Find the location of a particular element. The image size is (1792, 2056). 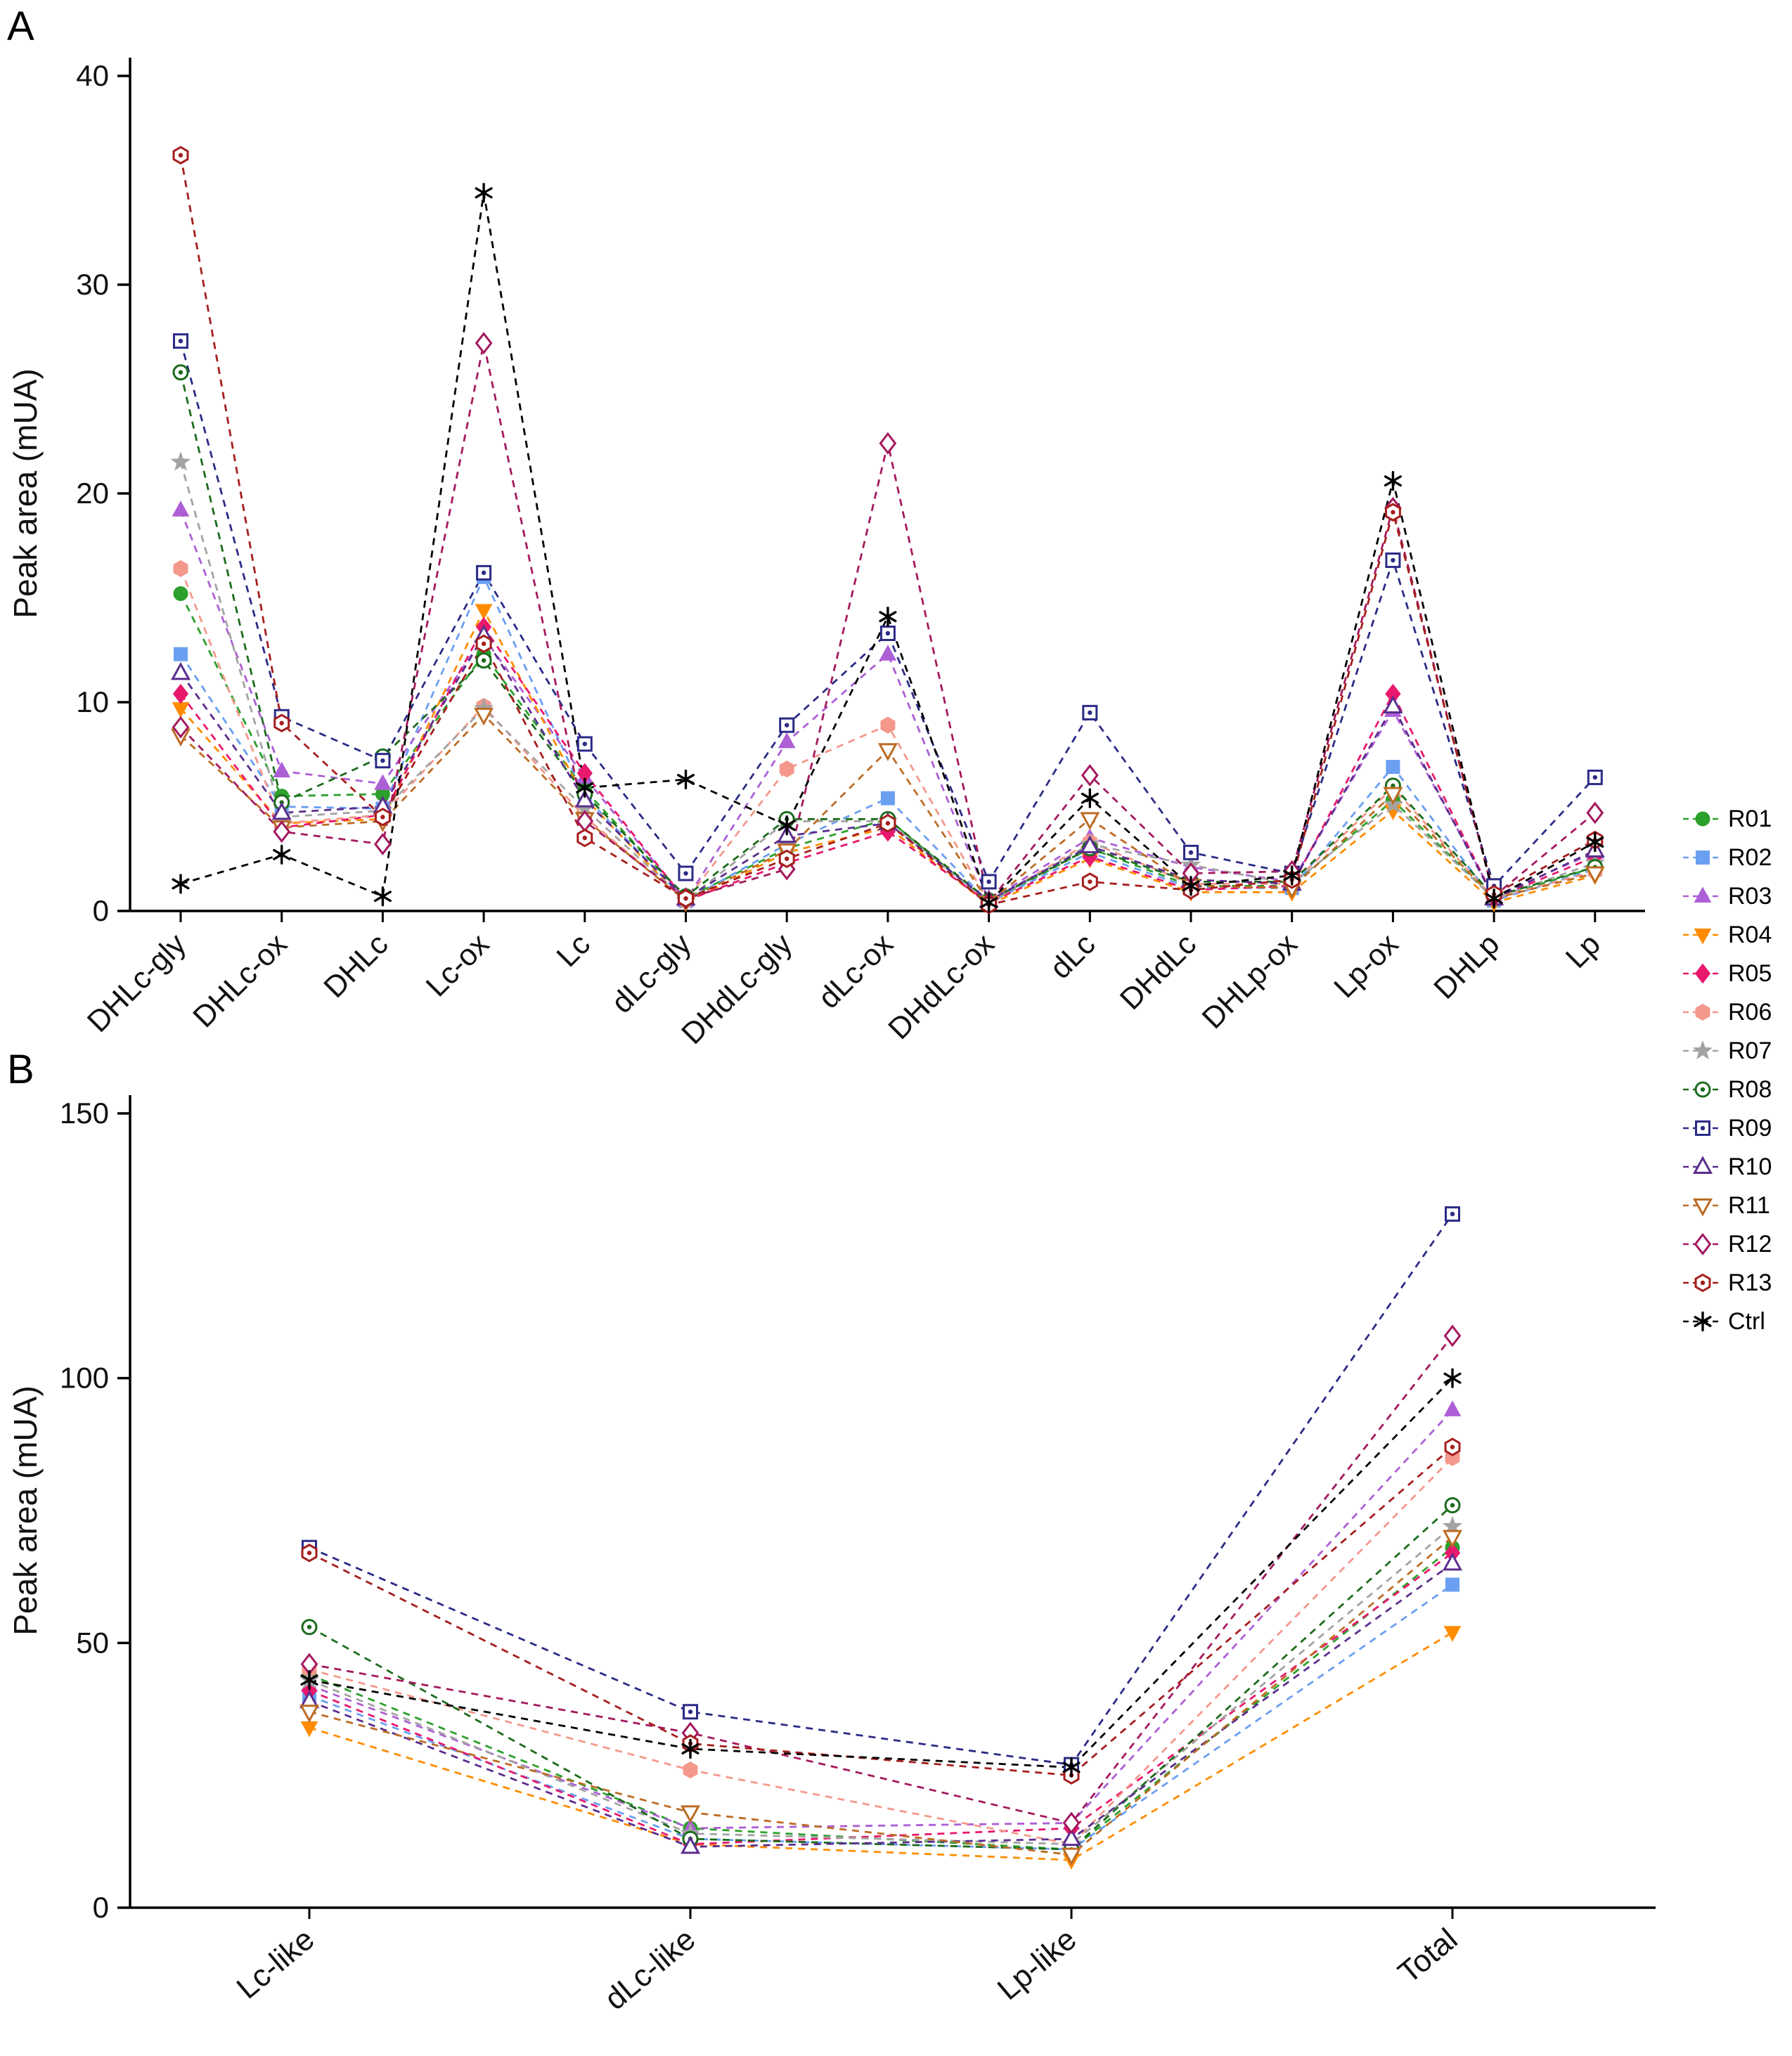

circle-icon is located at coordinates (1703, 819).